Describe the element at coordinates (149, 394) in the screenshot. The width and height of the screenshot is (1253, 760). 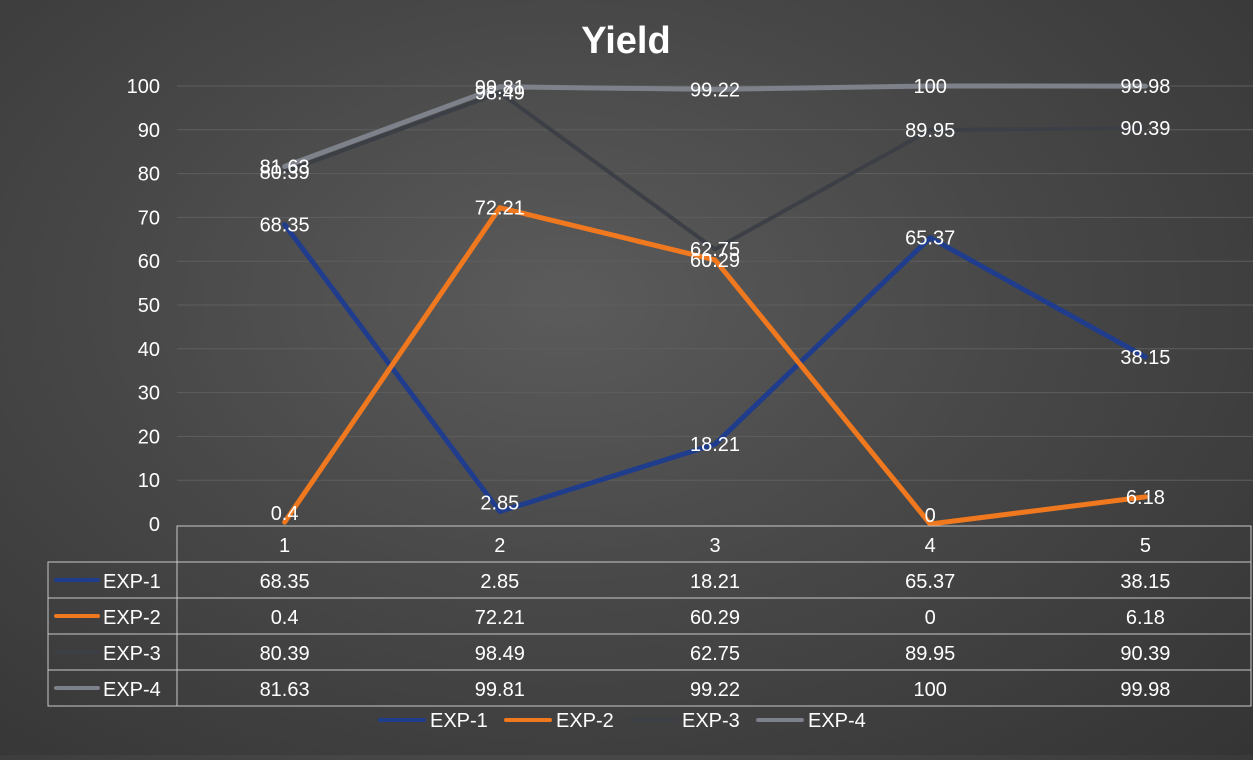
I see `y-tick-label-30: 30` at that location.